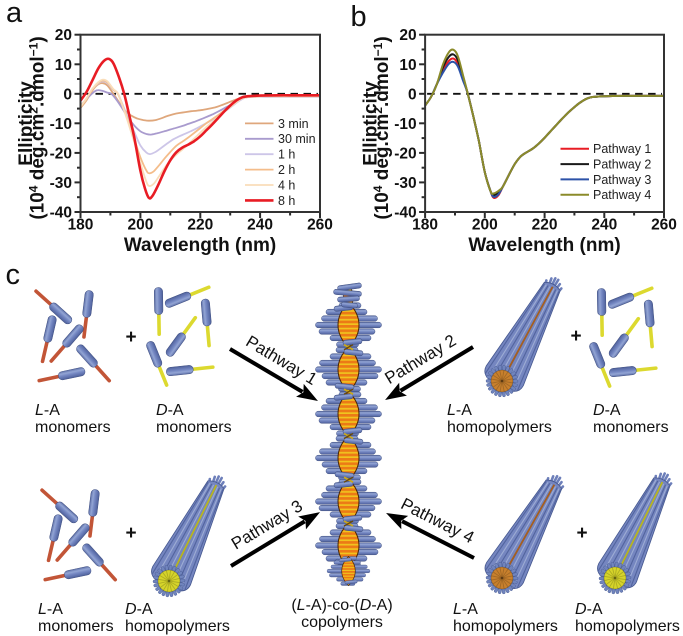 Image resolution: width=683 pixels, height=636 pixels. Describe the element at coordinates (286, 201) in the screenshot. I see `svg-text: 8 h` at that location.